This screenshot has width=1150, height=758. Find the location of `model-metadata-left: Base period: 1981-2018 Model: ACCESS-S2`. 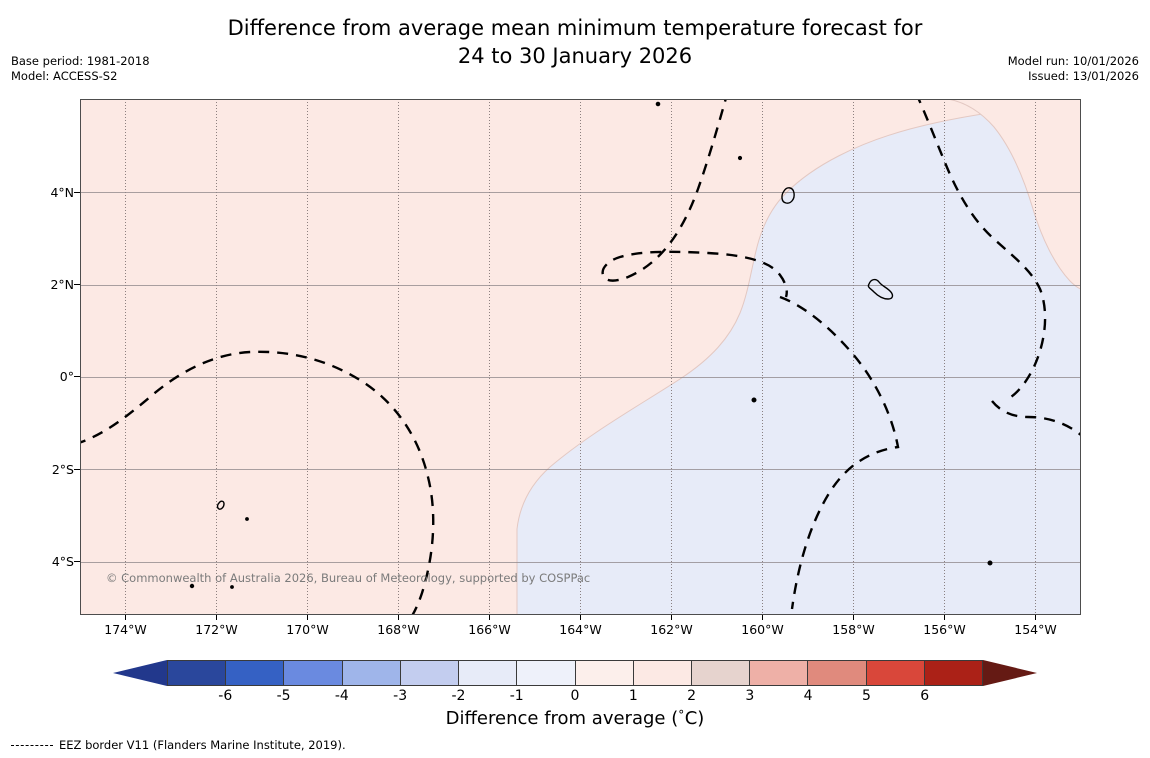

model-metadata-left: Base period: 1981-2018 Model: ACCESS-S2 is located at coordinates (80, 68).